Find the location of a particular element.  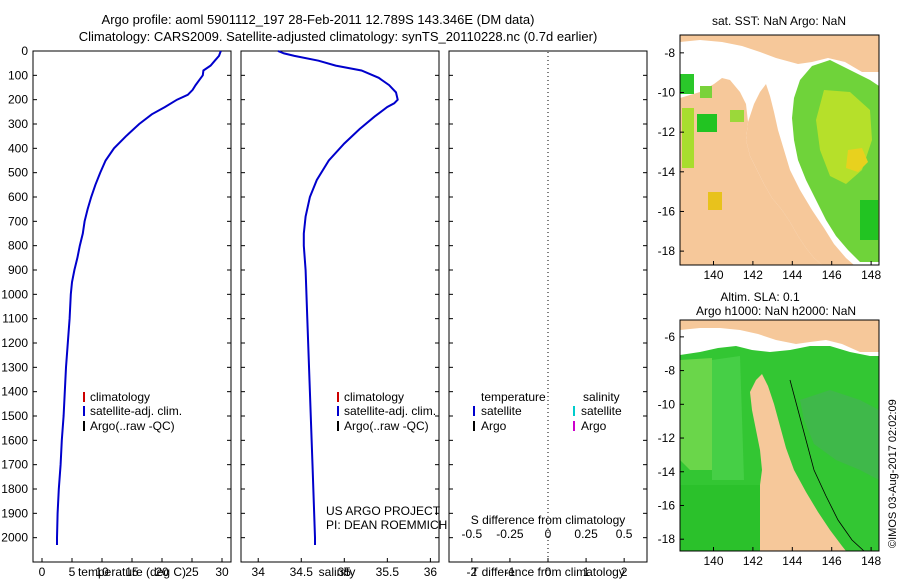

legend-t-argo-label: Argo is located at coordinates (494, 426).